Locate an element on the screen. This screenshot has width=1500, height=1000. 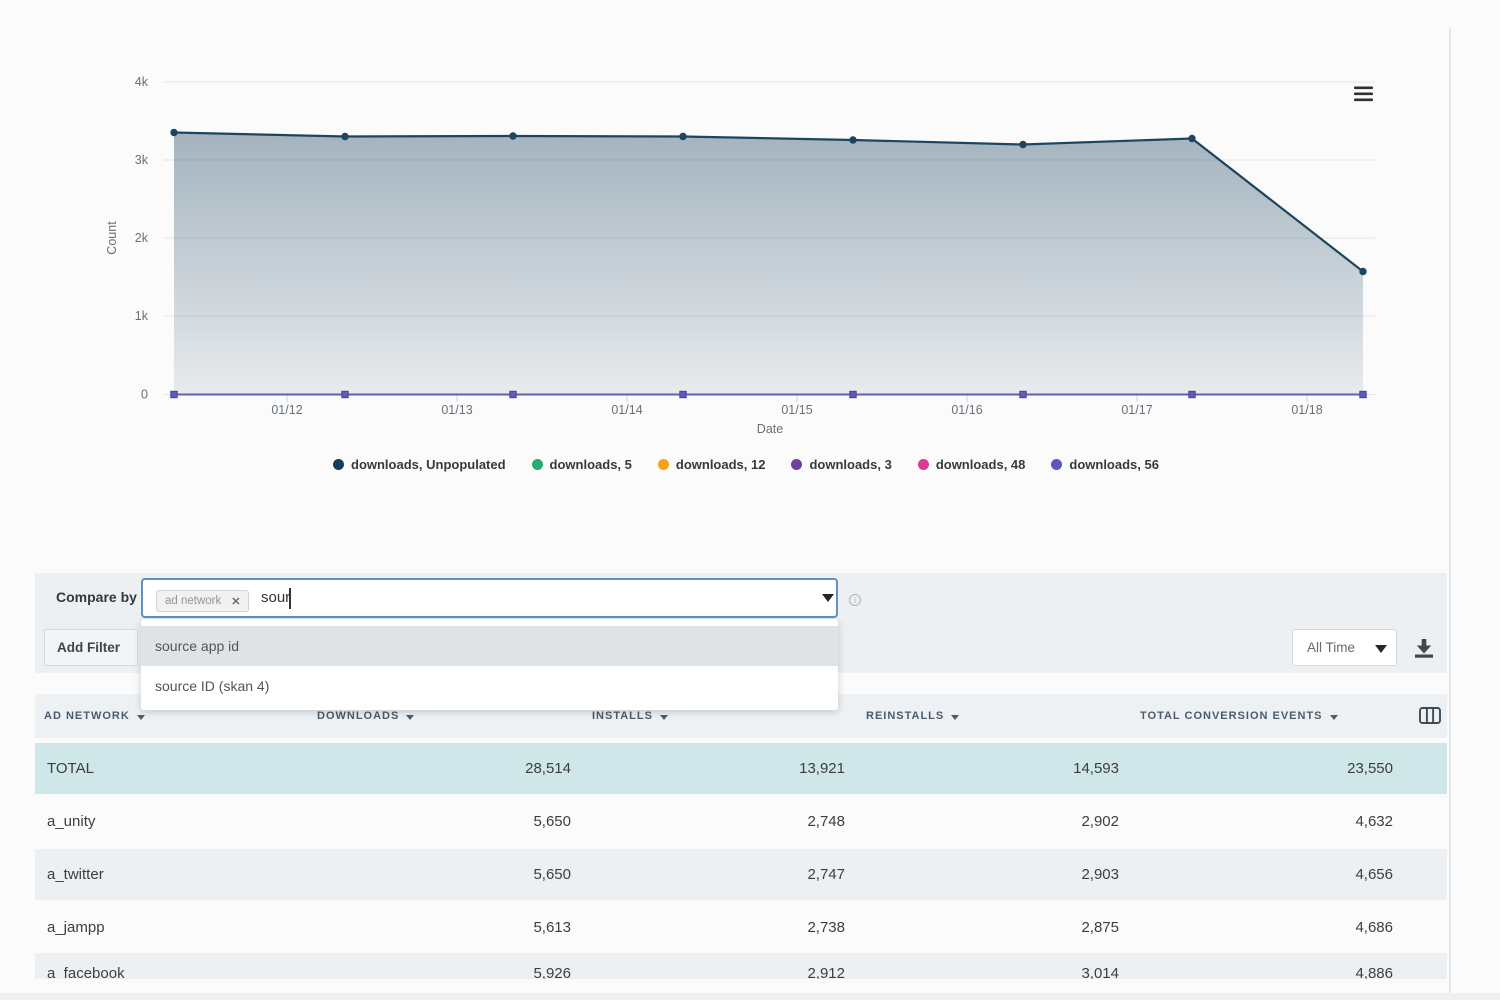
svg-text: 3k is located at coordinates (142, 160).